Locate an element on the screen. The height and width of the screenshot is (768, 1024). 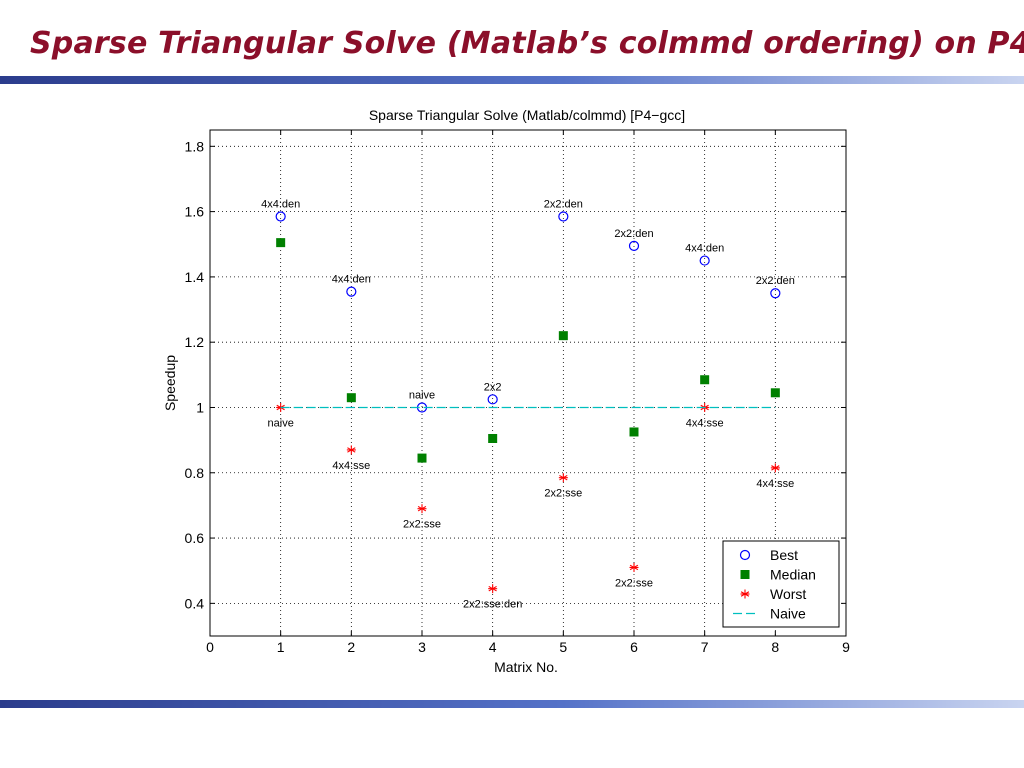
legend-entry-best: Best is located at coordinates (784, 555).